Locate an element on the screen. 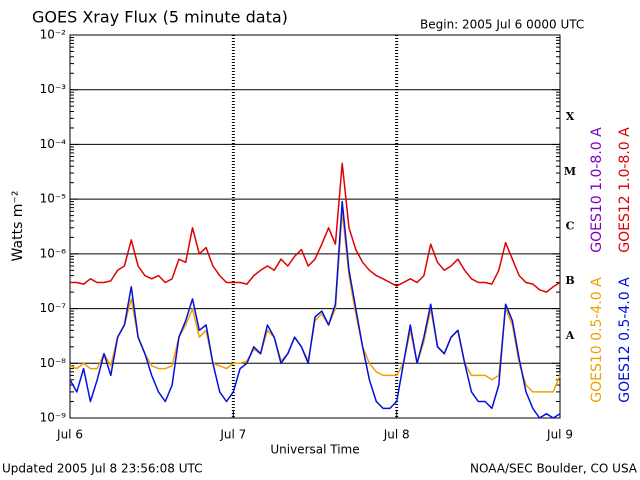 The image size is (640, 480). y-tick-label: 10⁻⁵ is located at coordinates (53, 199).